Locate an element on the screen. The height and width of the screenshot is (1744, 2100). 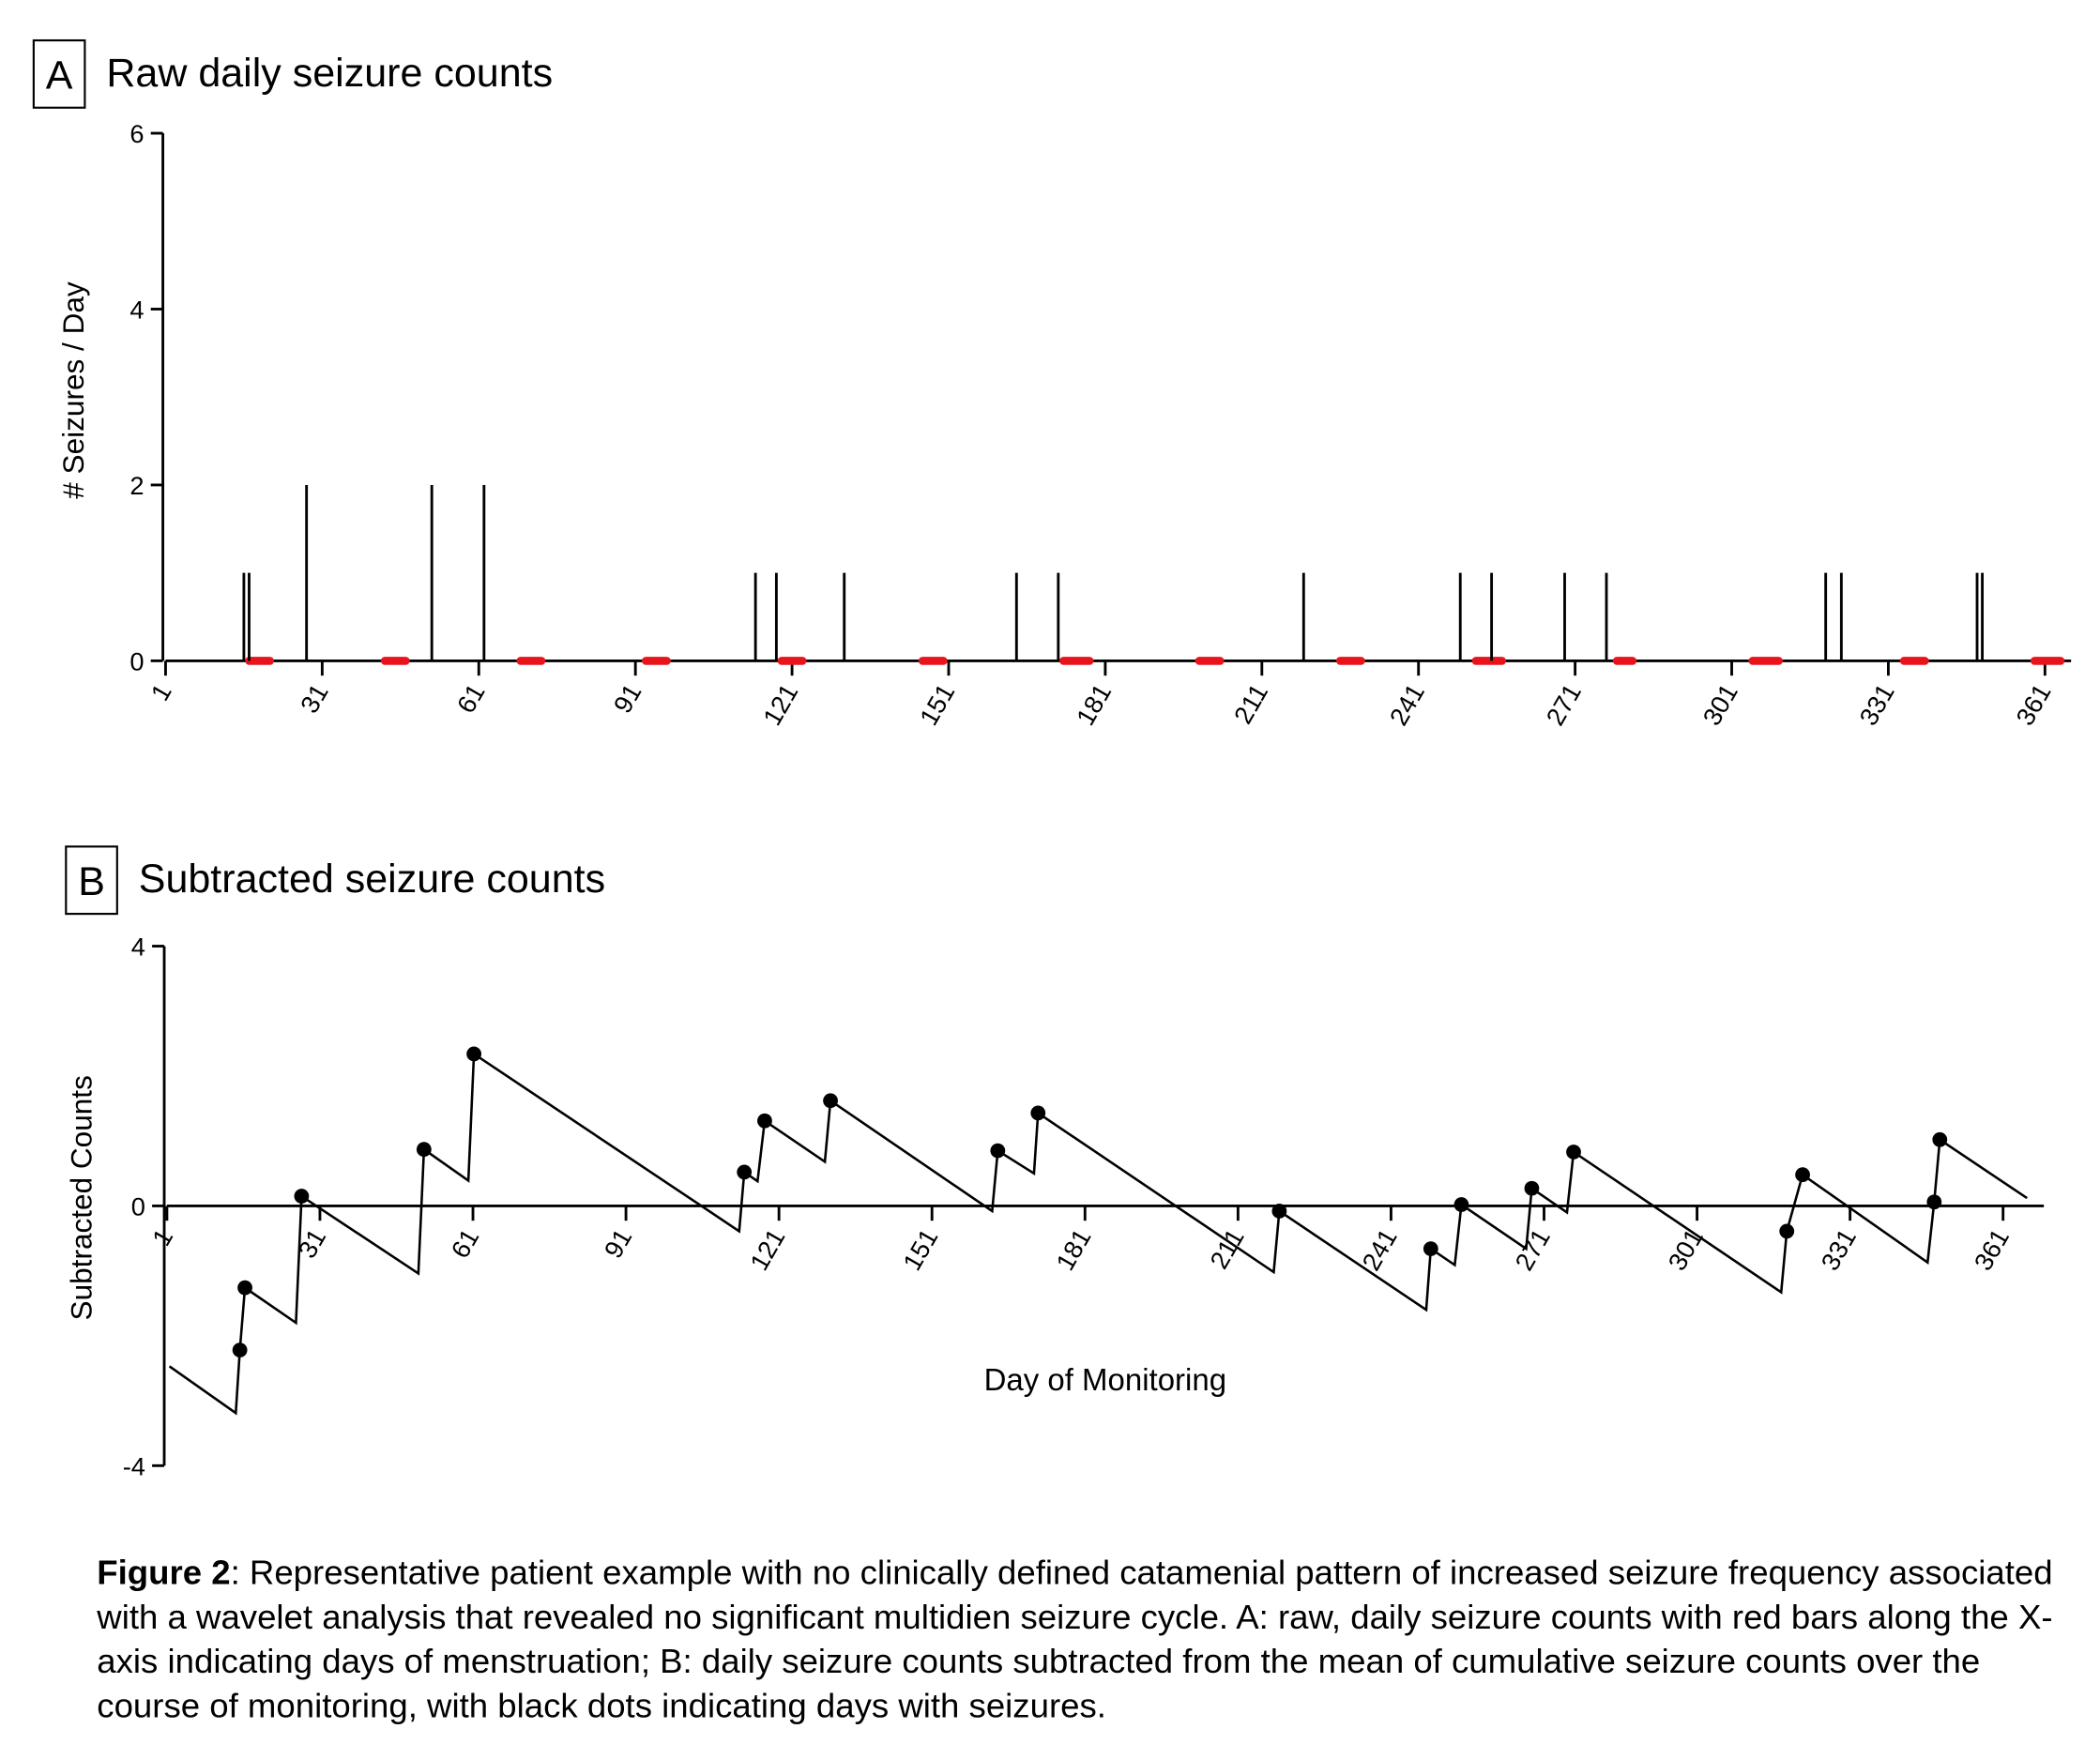
y-axis-title: Subtracted Counts is located at coordinates (82, 1197).